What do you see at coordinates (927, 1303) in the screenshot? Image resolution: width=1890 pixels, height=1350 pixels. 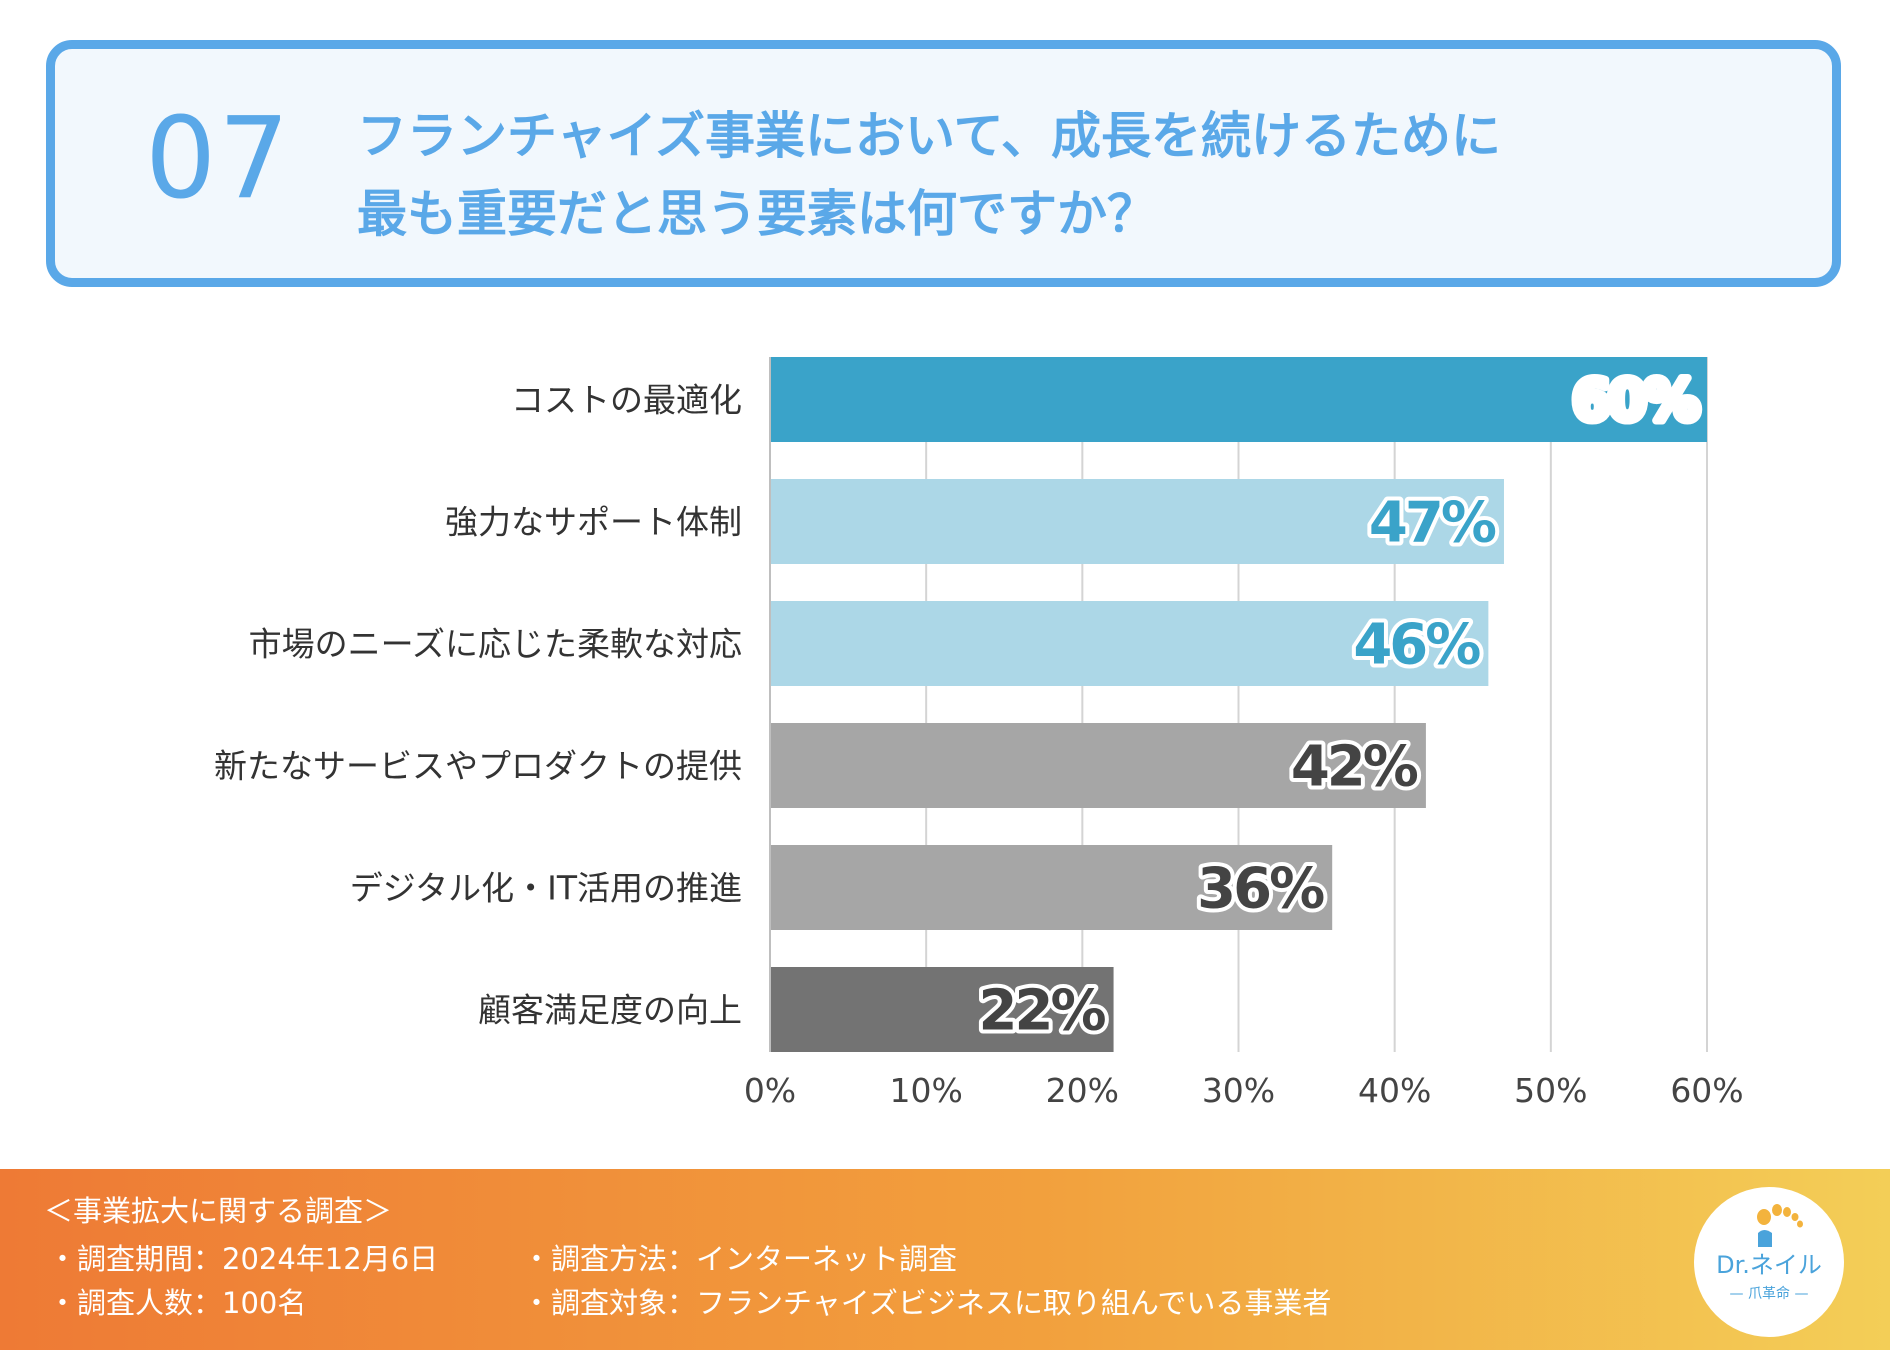 I see `survey-target: ・調査対象：フランチャイズビジネスに取り組んでいる事業者` at bounding box center [927, 1303].